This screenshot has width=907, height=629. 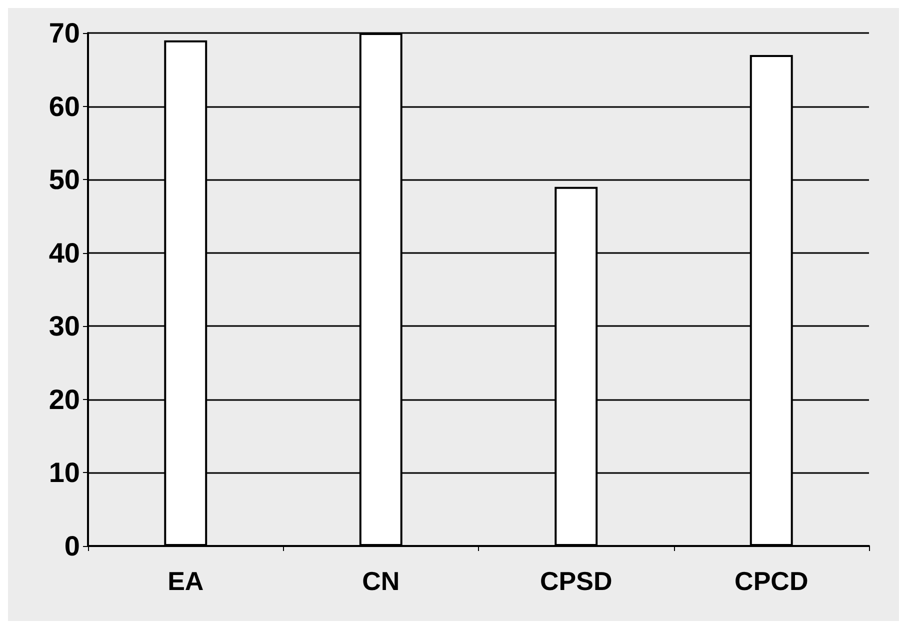 What do you see at coordinates (381, 581) in the screenshot?
I see `x-tick-label: CN` at bounding box center [381, 581].